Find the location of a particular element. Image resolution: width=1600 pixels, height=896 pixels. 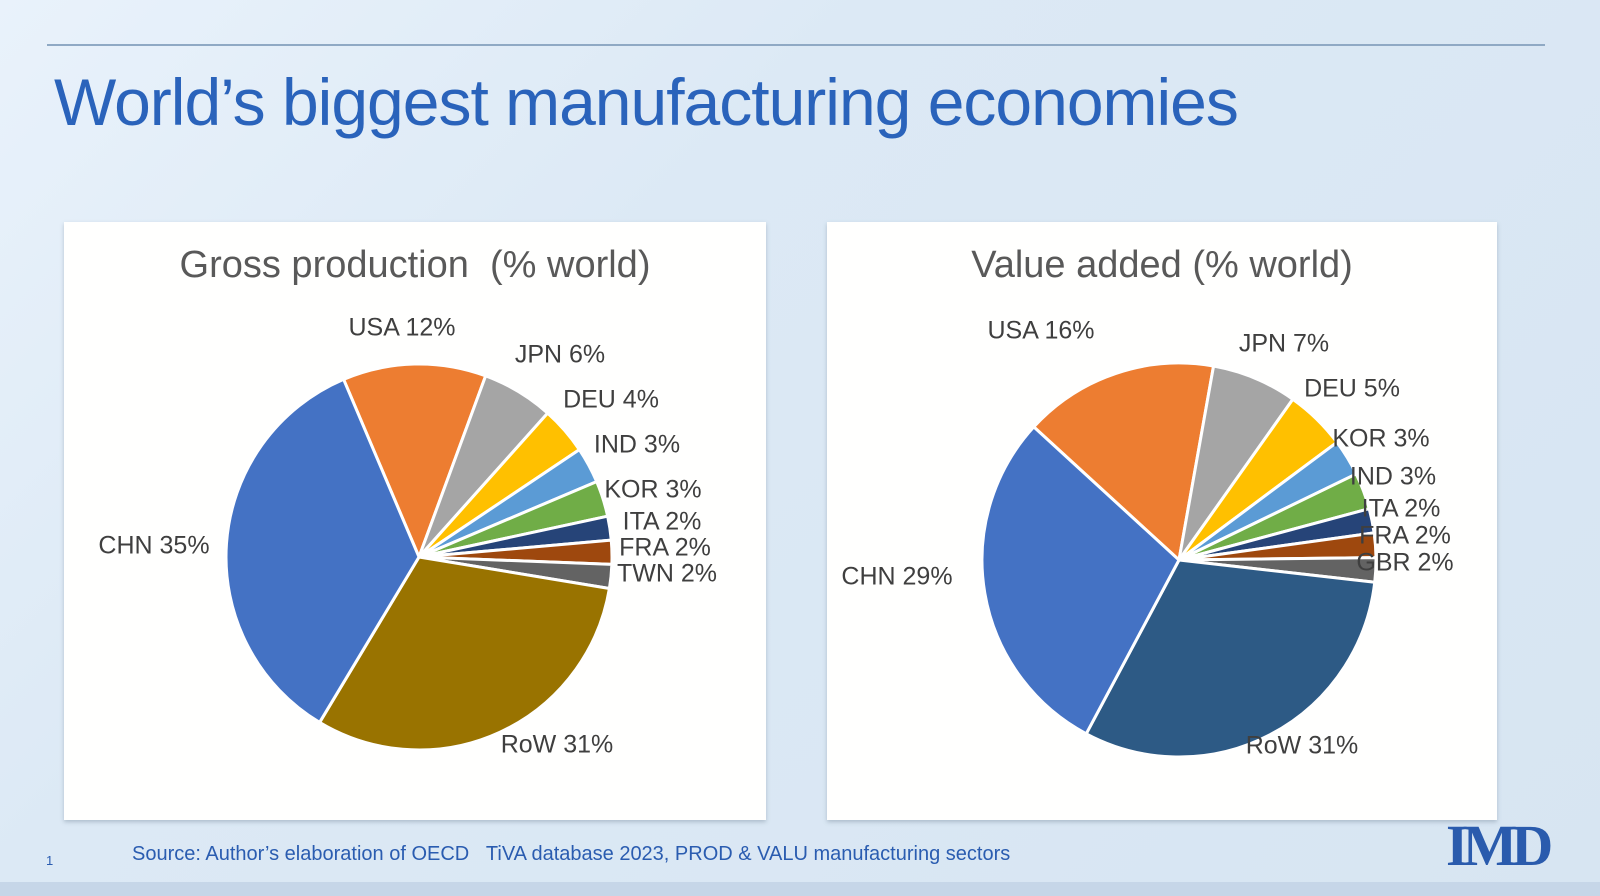

pie-label-deu: DEU 4% is located at coordinates (611, 399).